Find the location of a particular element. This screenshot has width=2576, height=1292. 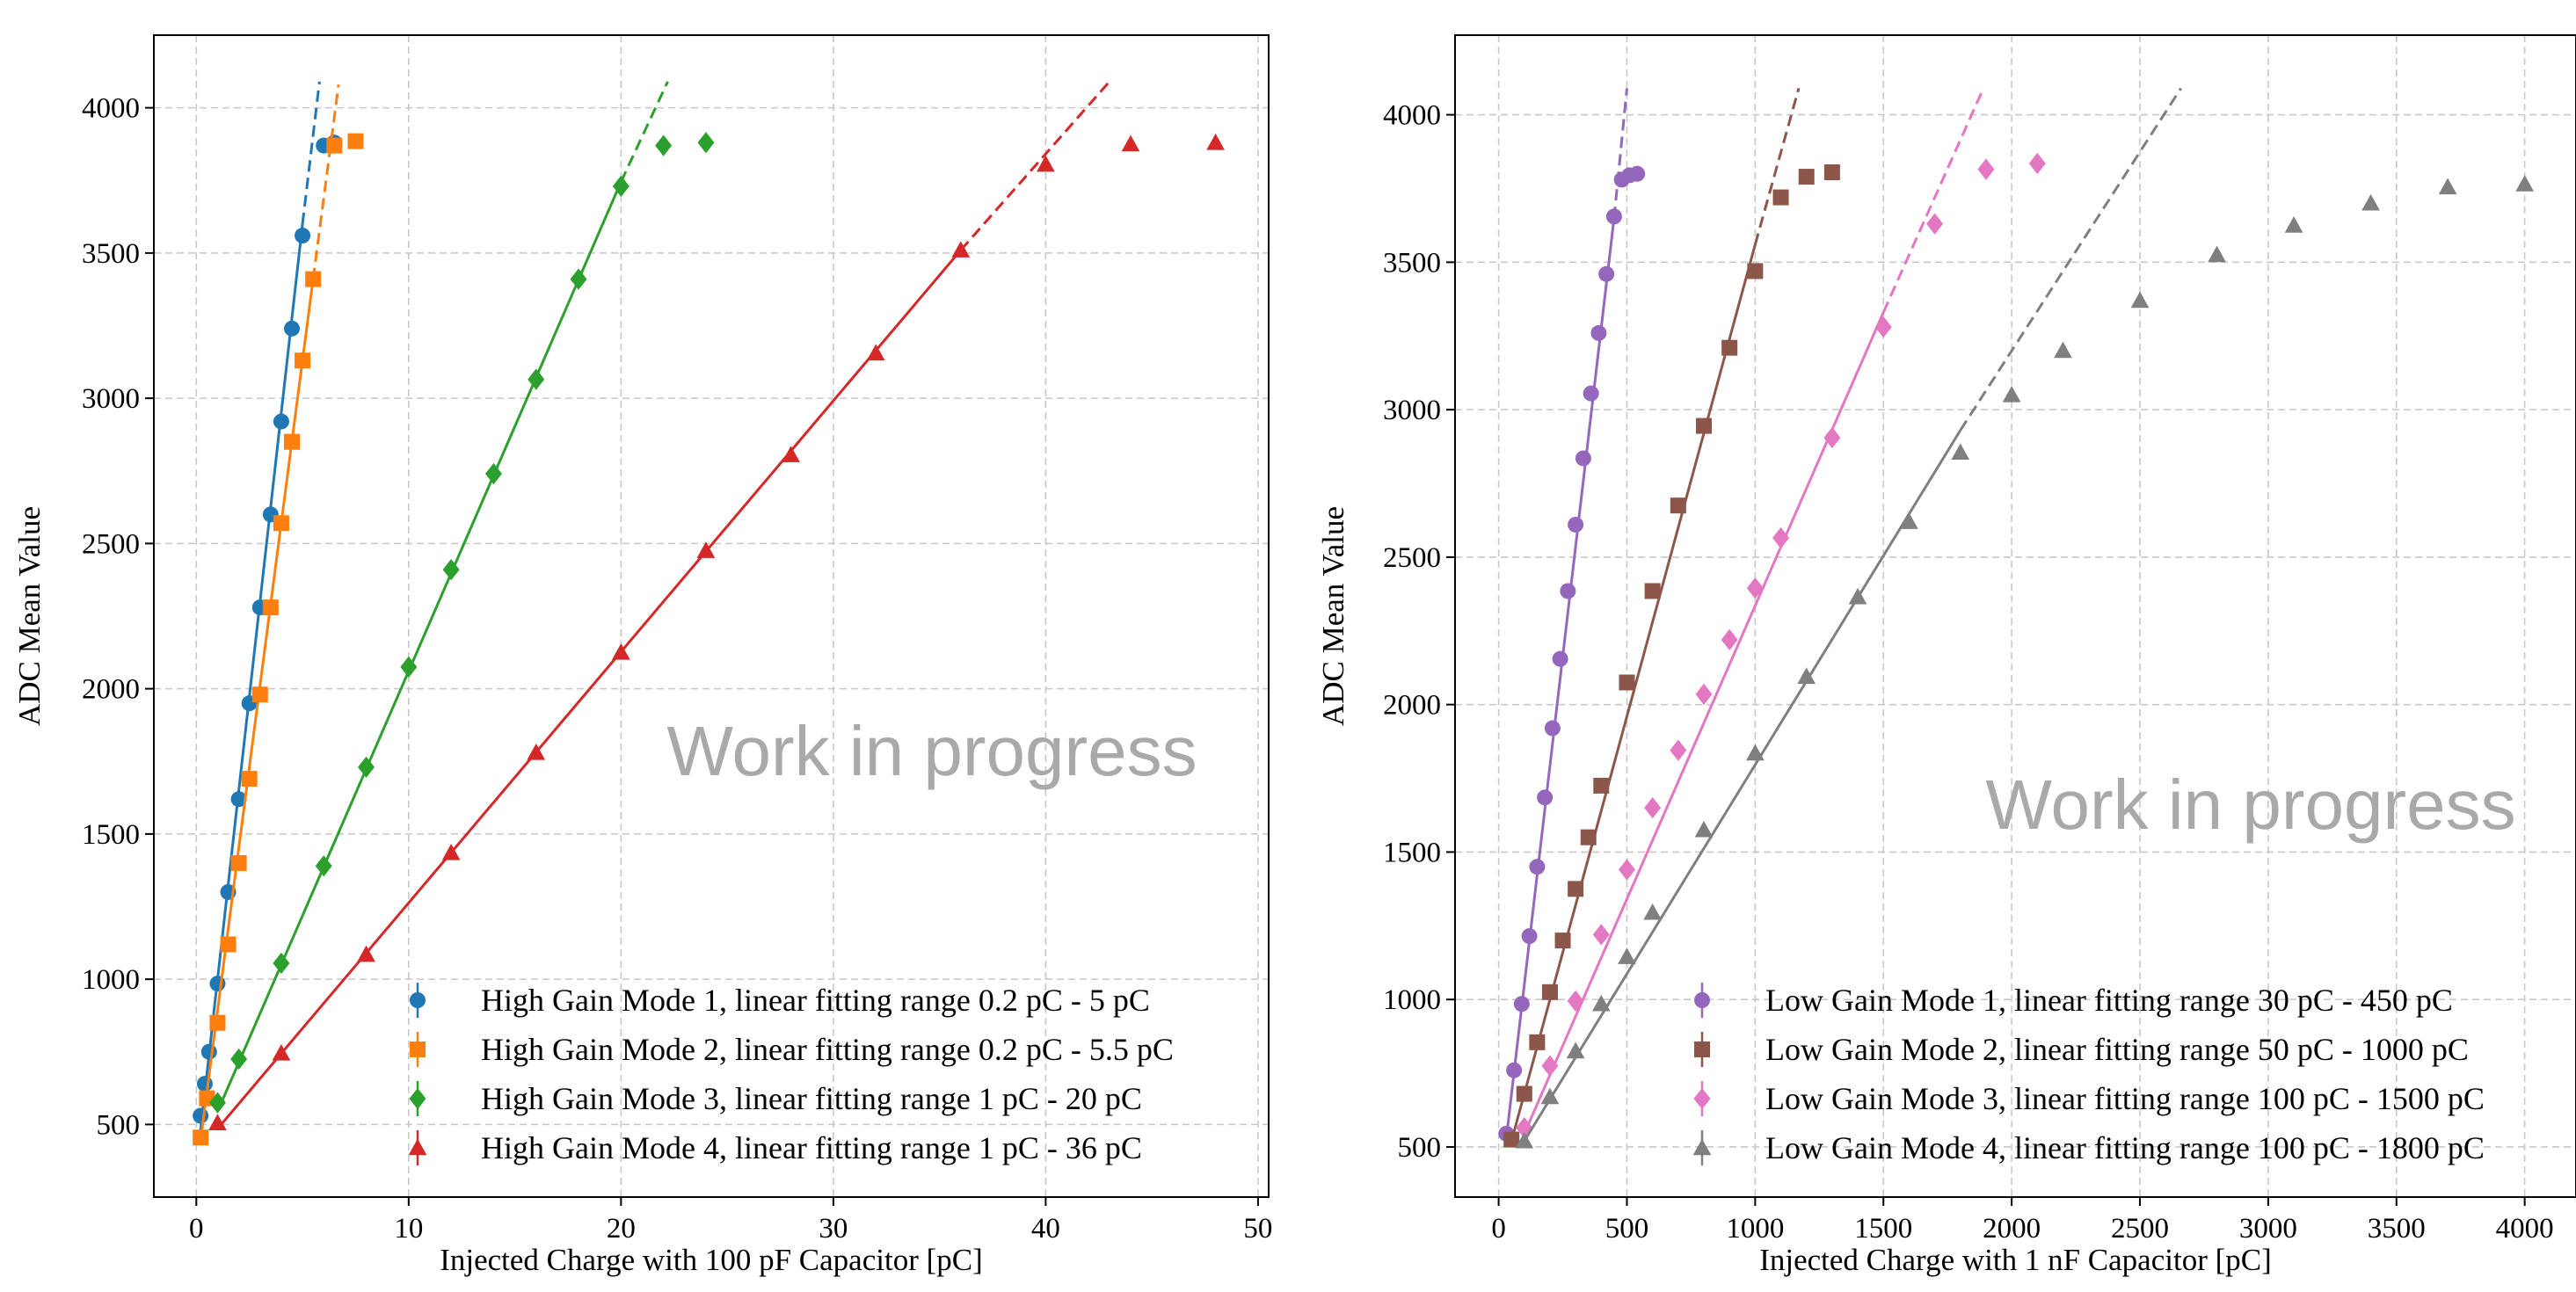

x-tick-label: 4000 is located at coordinates (2525, 1229).